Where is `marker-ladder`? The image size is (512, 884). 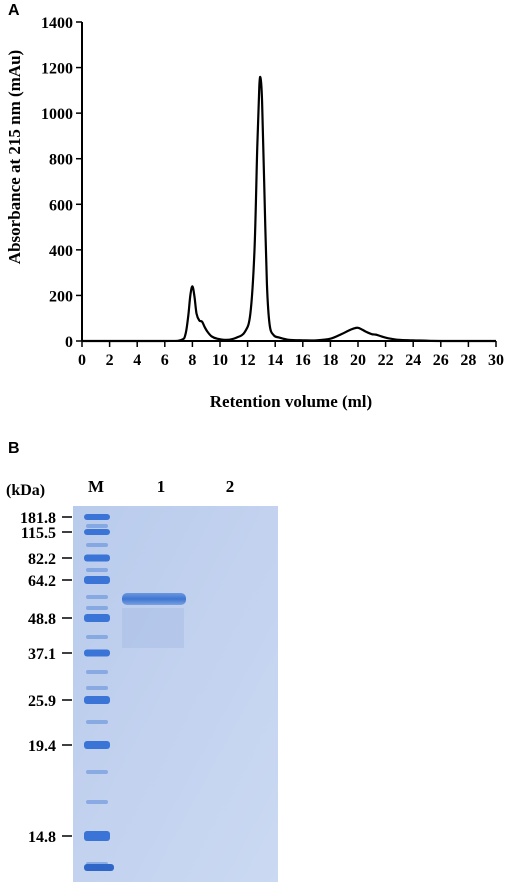 marker-ladder is located at coordinates (99, 692).